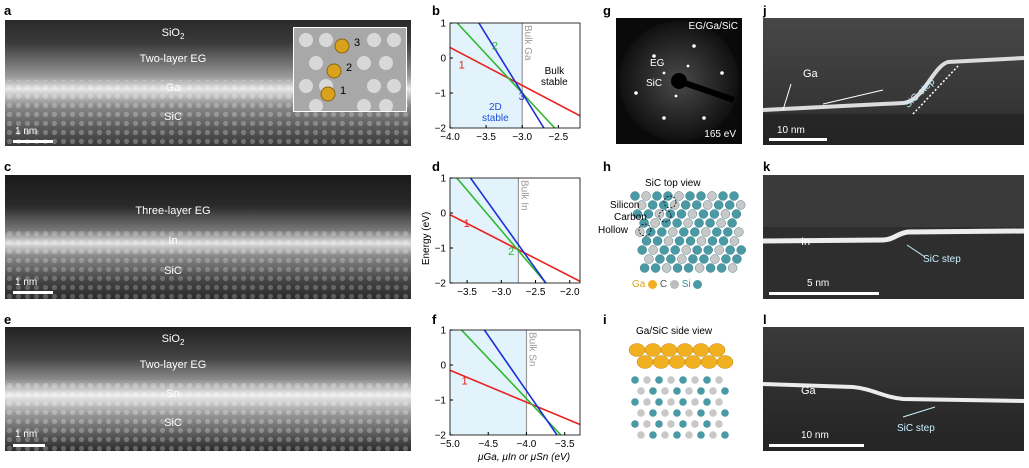 This screenshot has width=1029, height=468. What do you see at coordinates (443, 331) in the screenshot?
I see `y-tick-label: 1` at bounding box center [443, 331].